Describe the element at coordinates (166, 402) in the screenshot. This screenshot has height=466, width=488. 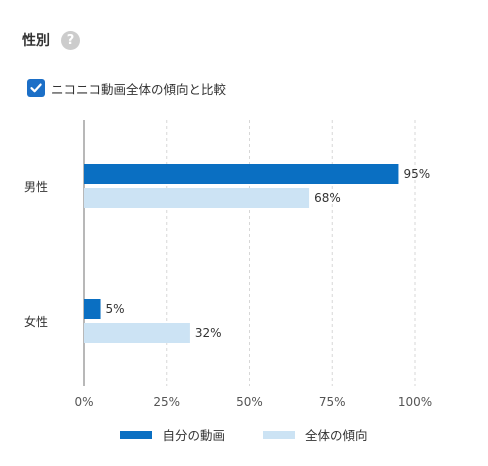
I see `x-tick-label: 25%` at that location.